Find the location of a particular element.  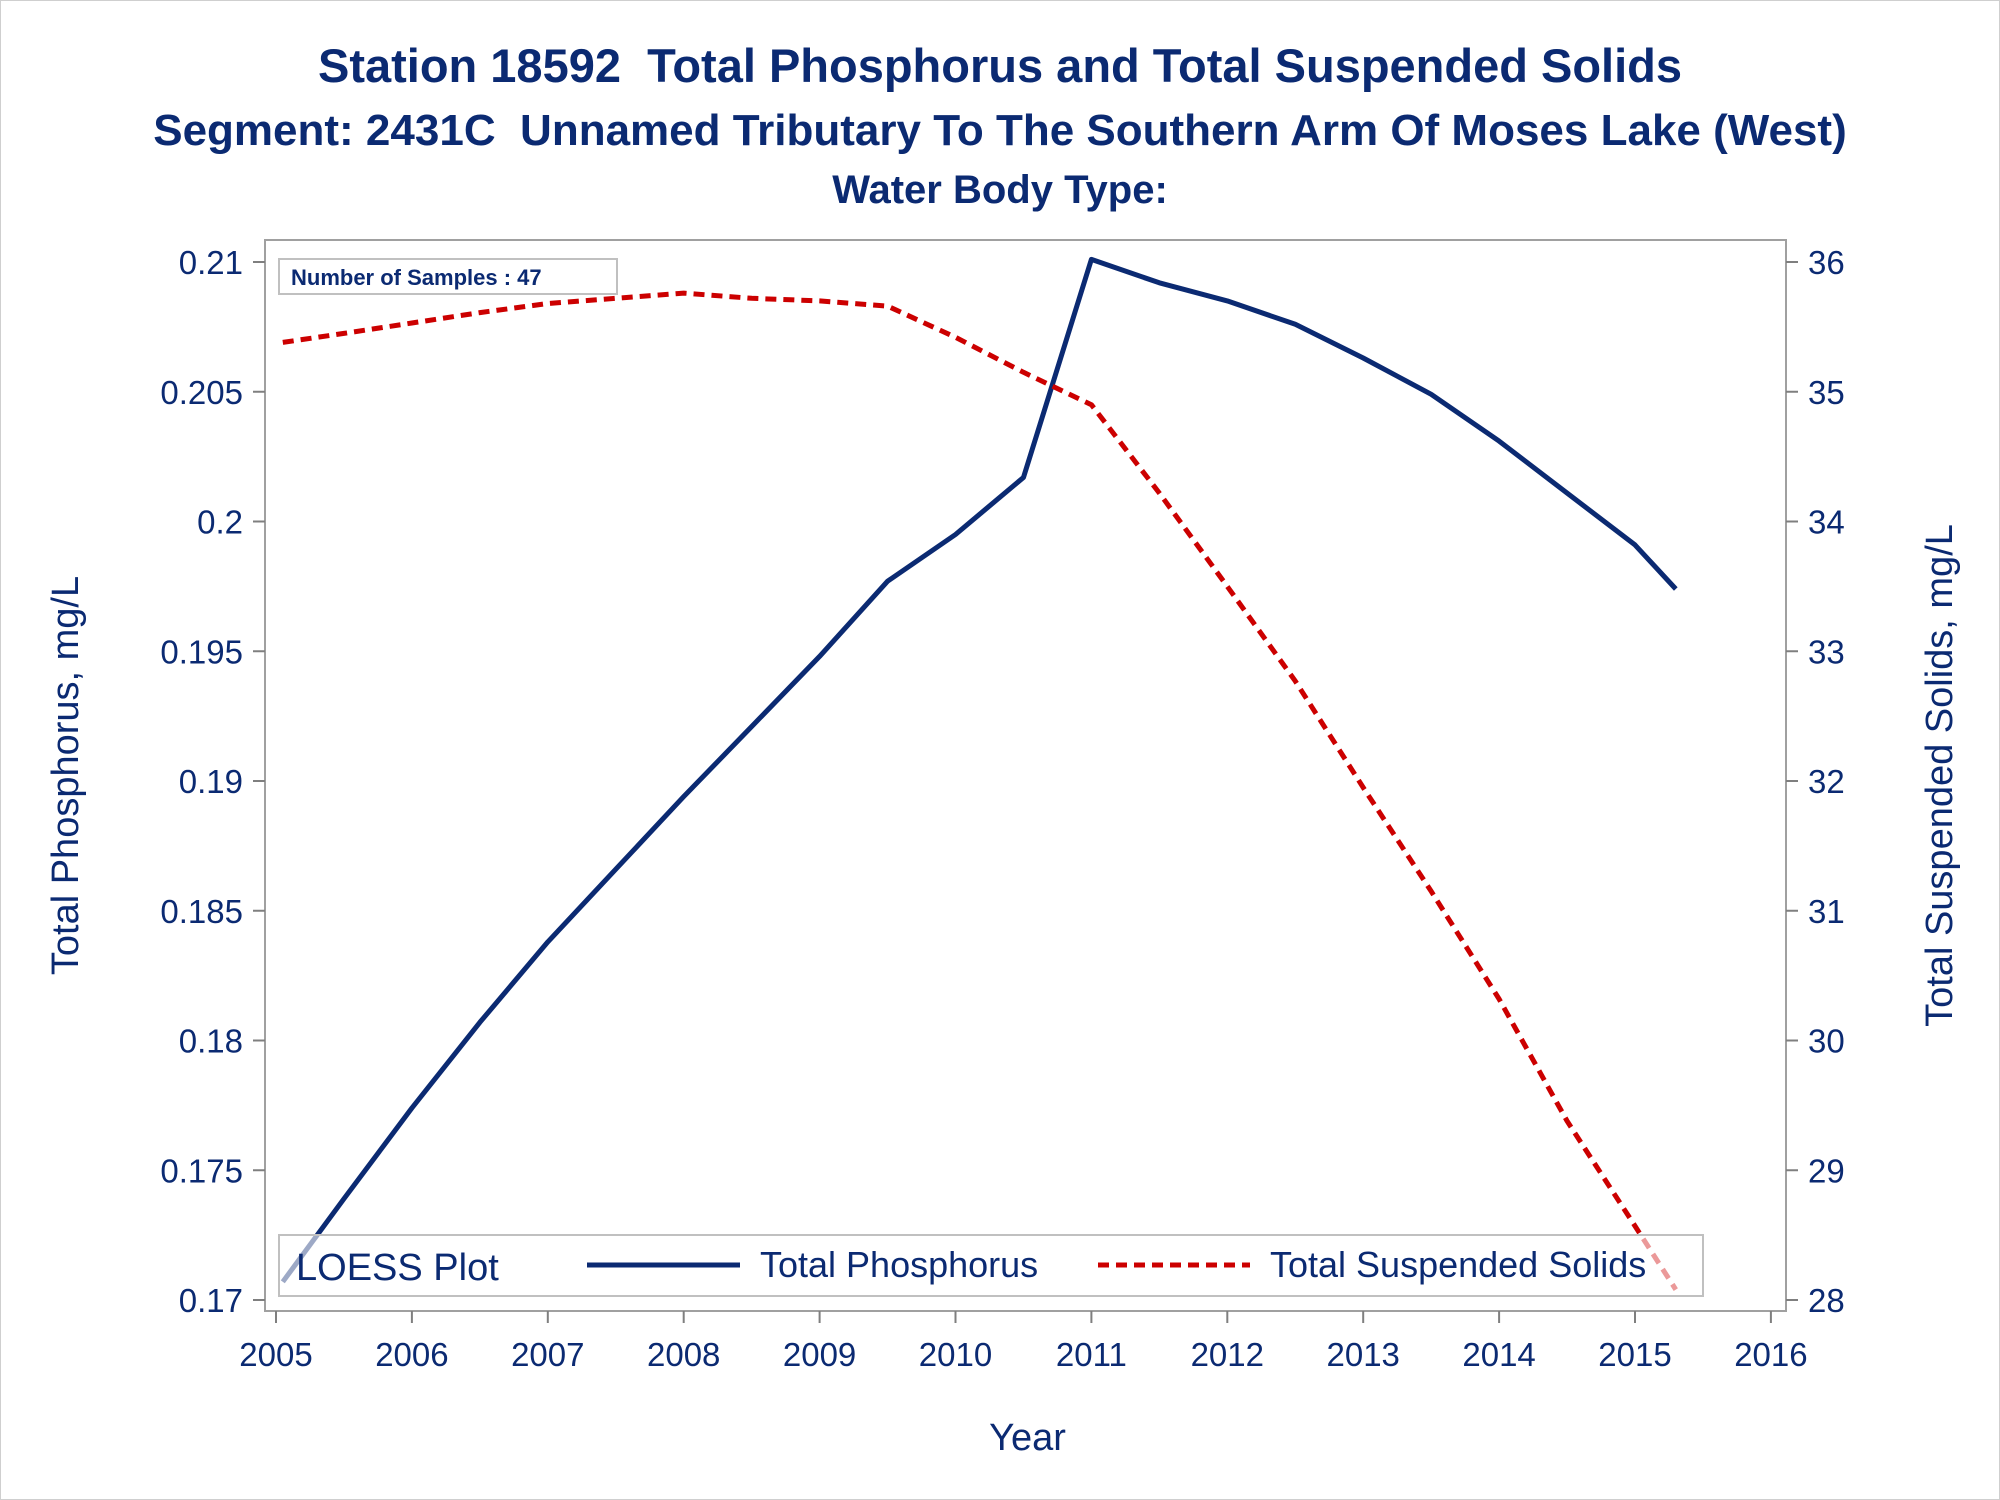

x-tick-label: 2010 is located at coordinates (955, 1354).